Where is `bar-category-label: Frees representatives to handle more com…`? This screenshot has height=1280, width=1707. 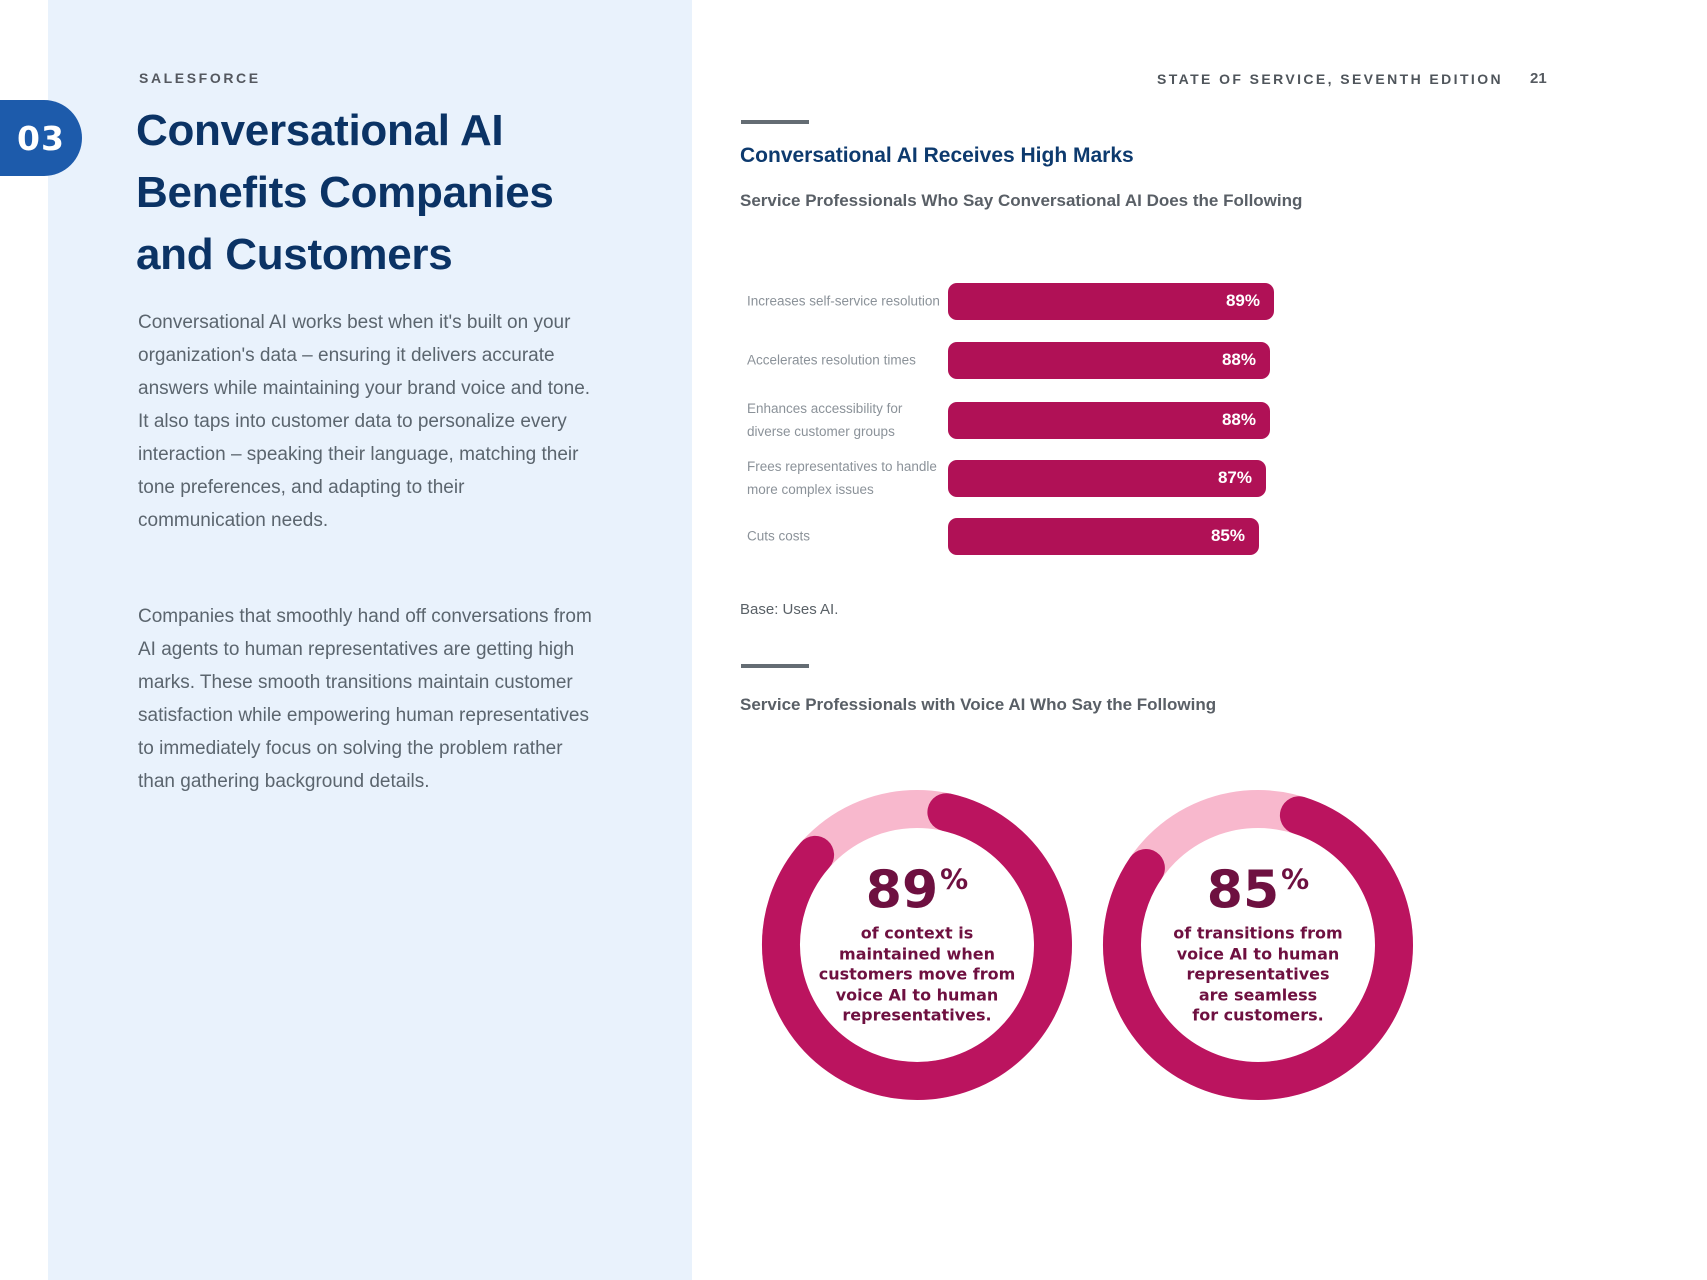 bar-category-label: Frees representatives to handle more com… is located at coordinates (842, 478).